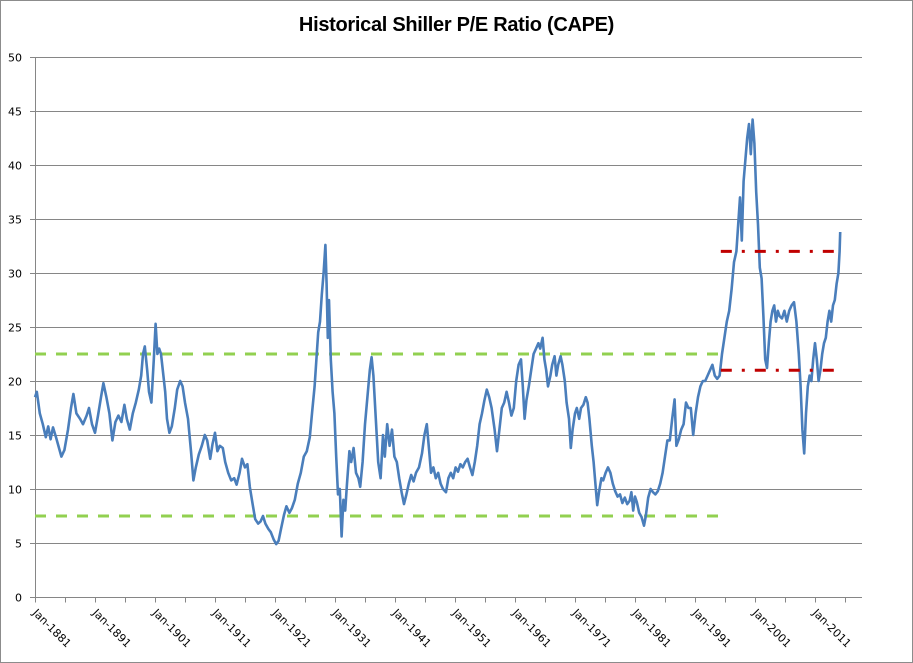  I want to click on y-axis: 0 5 10 15 20 25 30 35 40 45 50, so click(22, 328).